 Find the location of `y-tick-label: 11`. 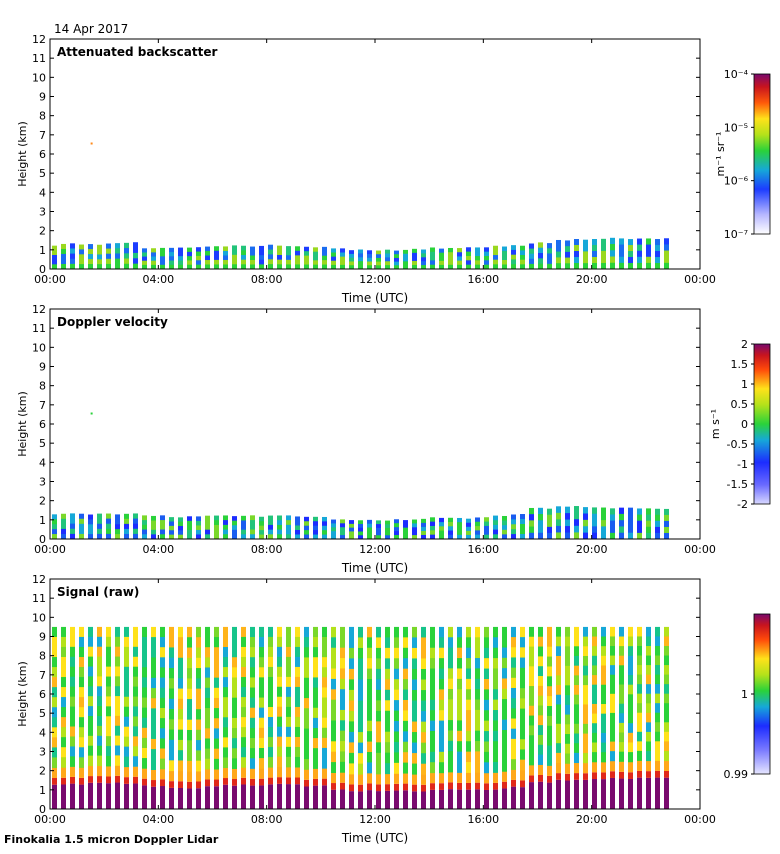

y-tick-label: 11 is located at coordinates (39, 58).